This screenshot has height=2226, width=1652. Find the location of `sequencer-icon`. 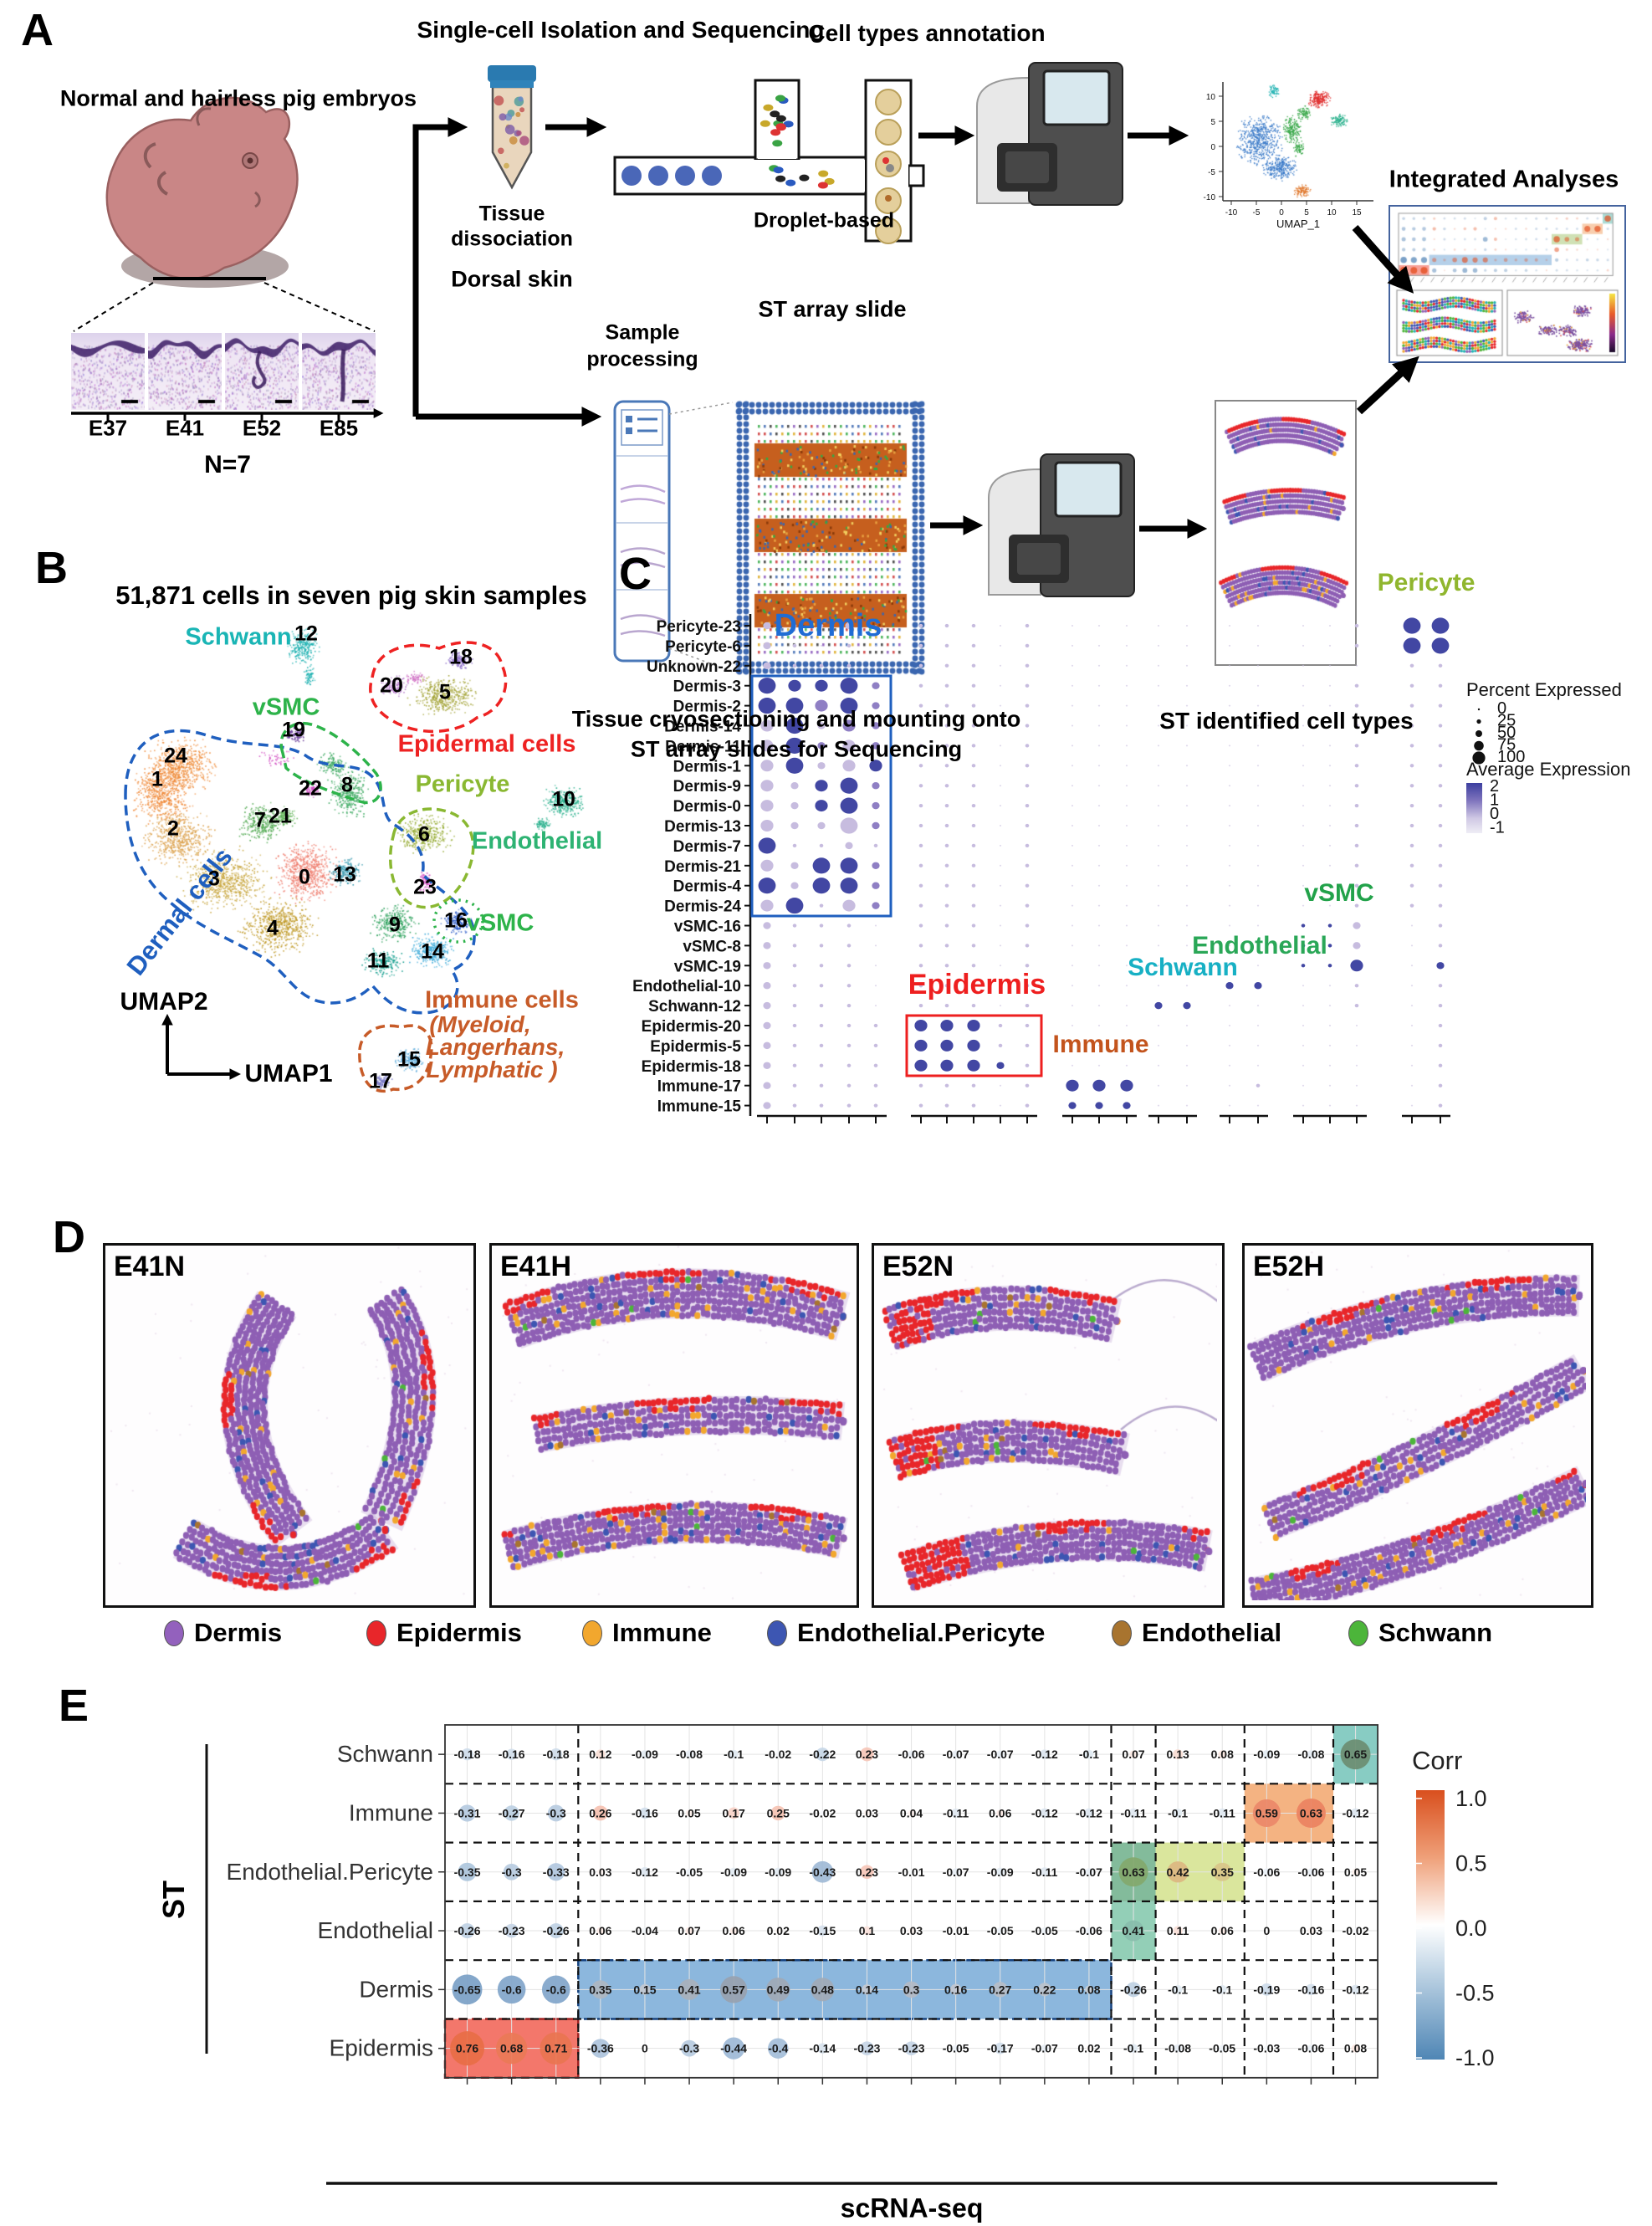

sequencer-icon is located at coordinates (1049, 134).